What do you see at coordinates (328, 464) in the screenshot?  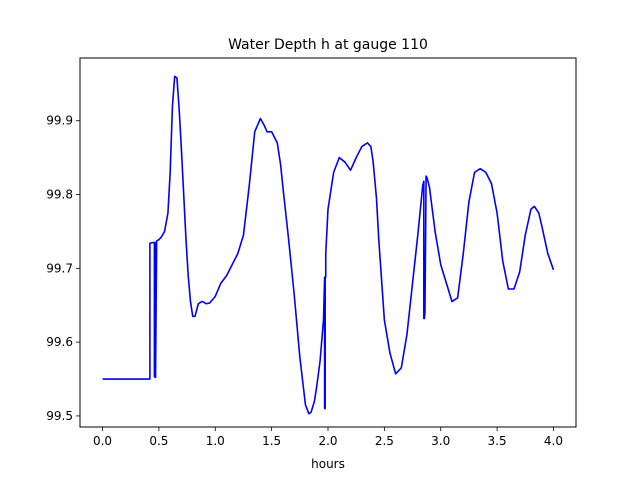 I see `x-axis-label: hours` at bounding box center [328, 464].